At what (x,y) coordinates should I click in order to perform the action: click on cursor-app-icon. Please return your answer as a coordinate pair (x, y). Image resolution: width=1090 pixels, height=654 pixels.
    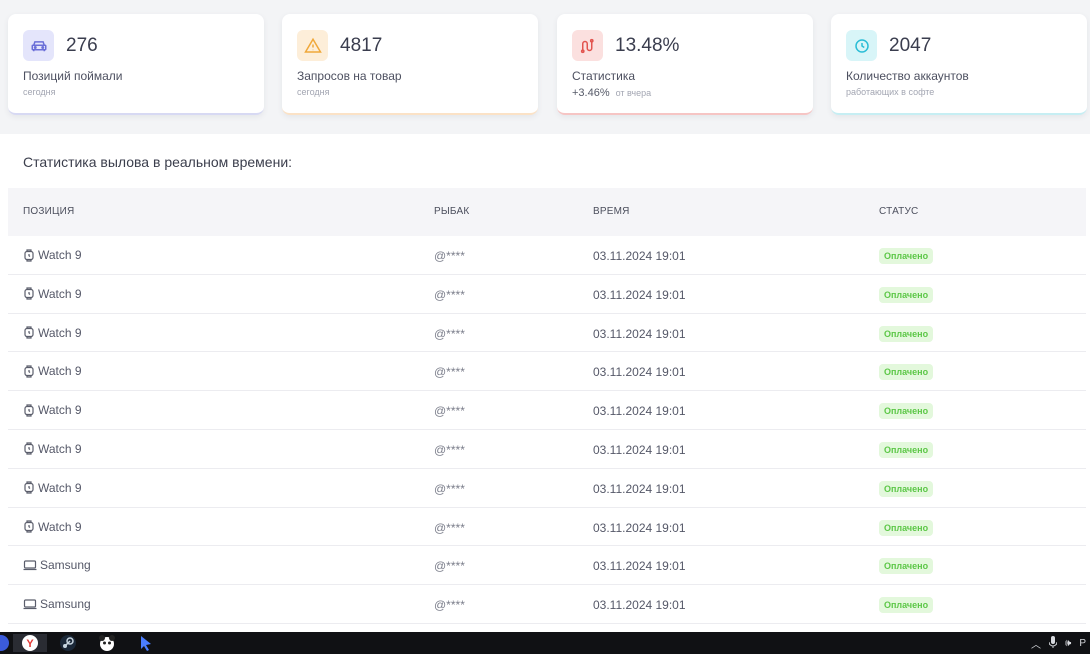
    Looking at the image, I should click on (146, 643).